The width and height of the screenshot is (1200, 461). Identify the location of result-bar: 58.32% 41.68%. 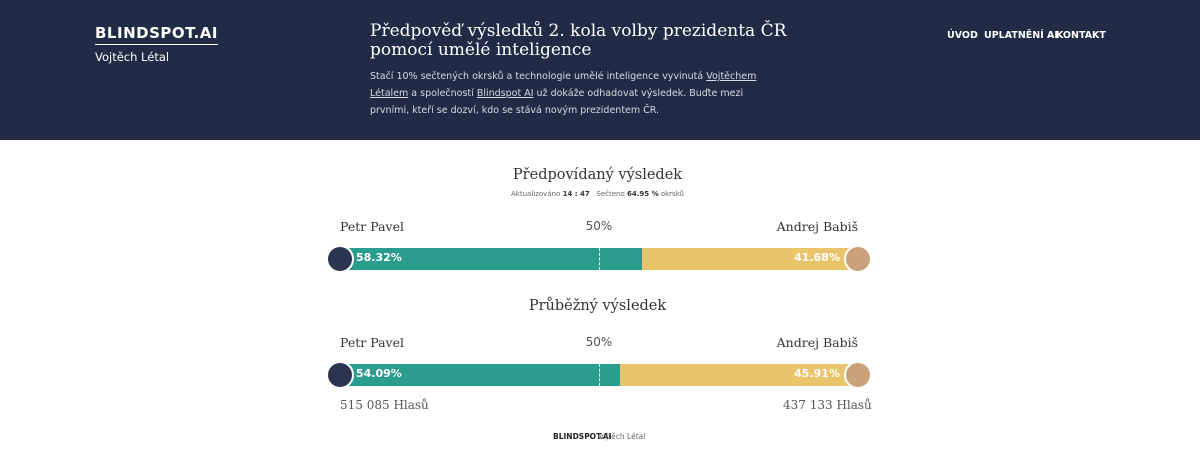
(599, 259).